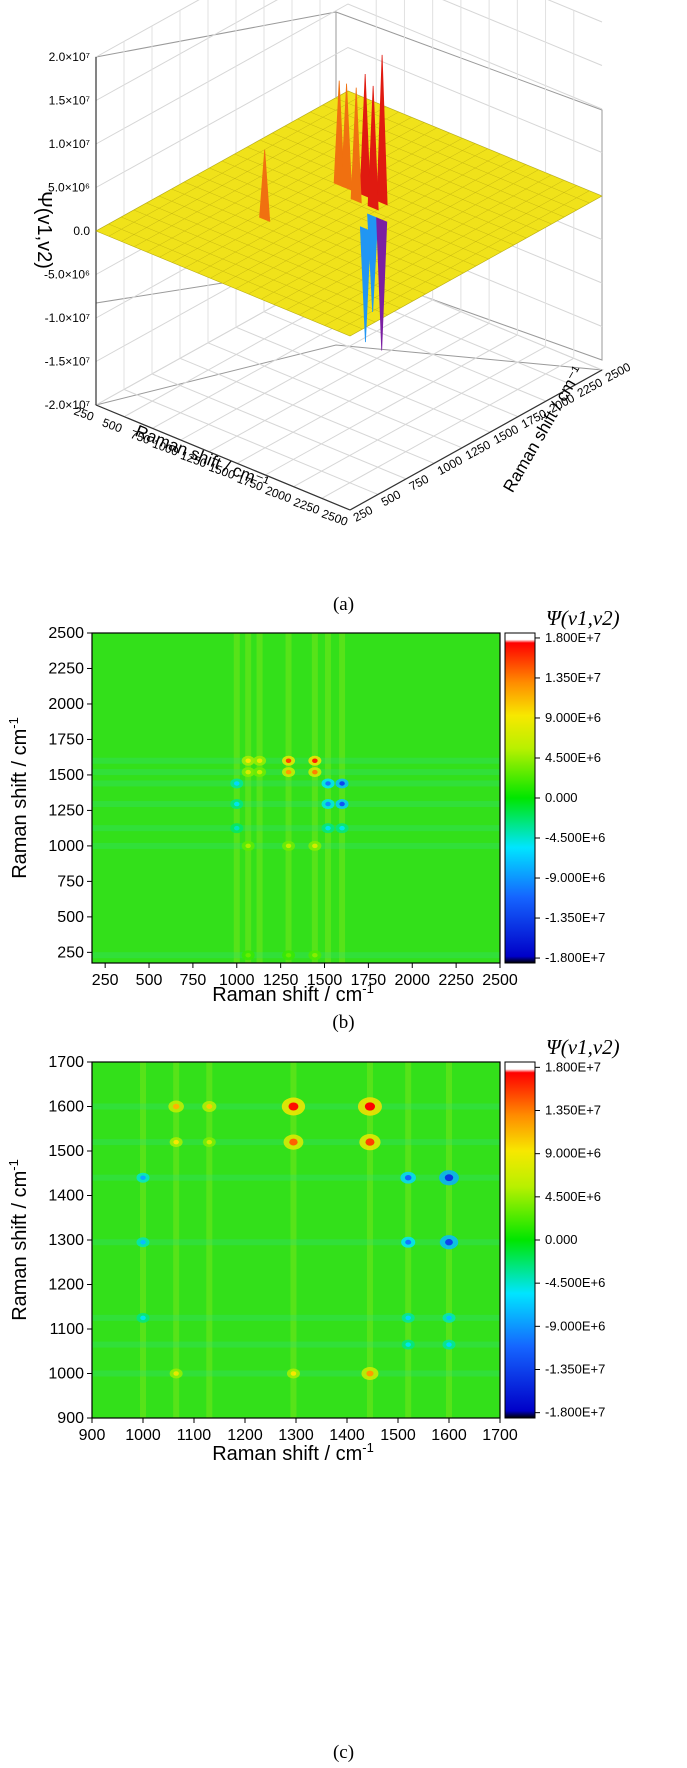  Describe the element at coordinates (343, 604) in the screenshot. I see `caption-a: (a)` at that location.